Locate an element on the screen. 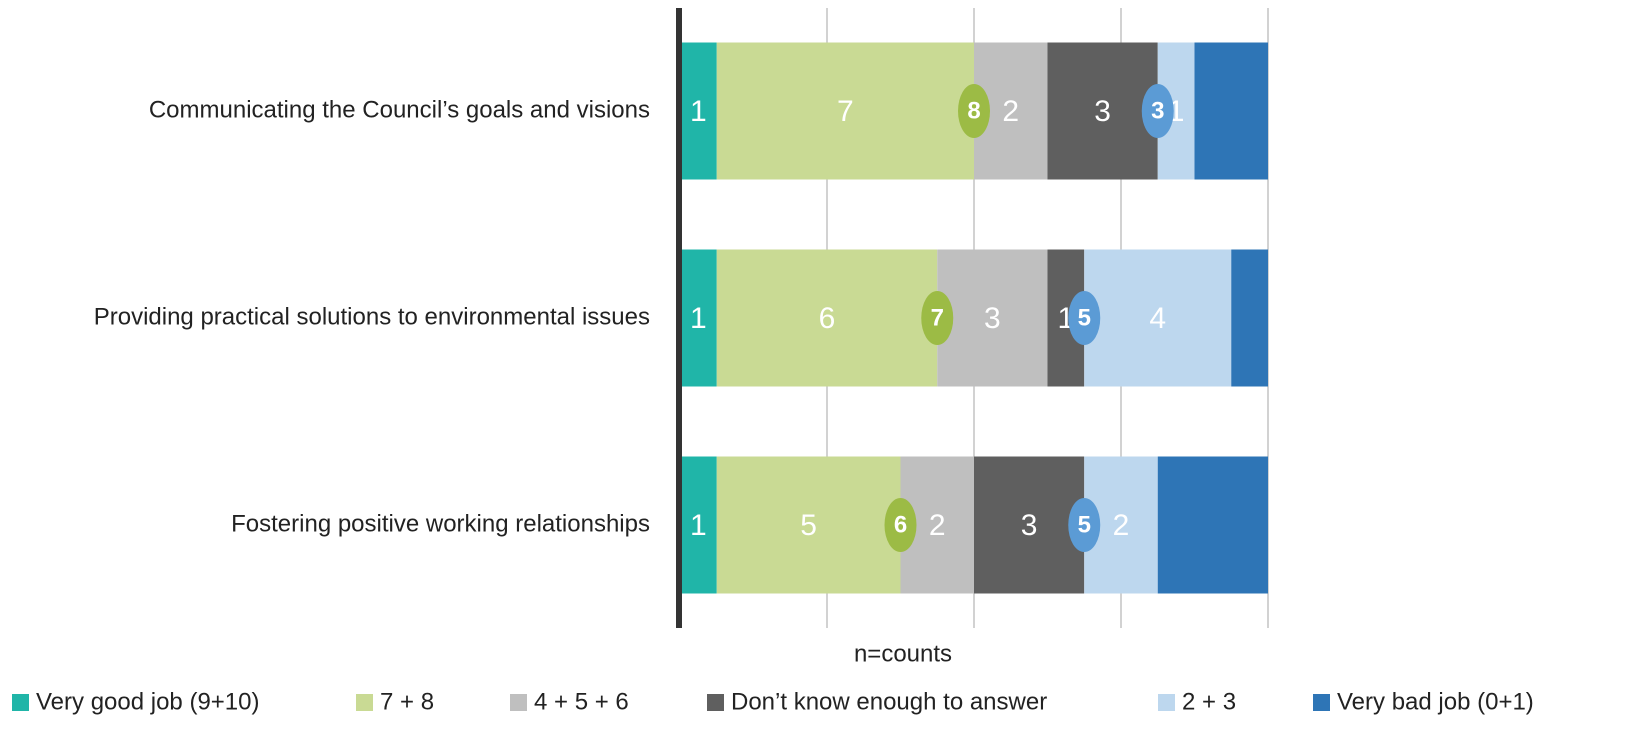 This screenshot has width=1633, height=749. summary-label: 3 is located at coordinates (1157, 110).